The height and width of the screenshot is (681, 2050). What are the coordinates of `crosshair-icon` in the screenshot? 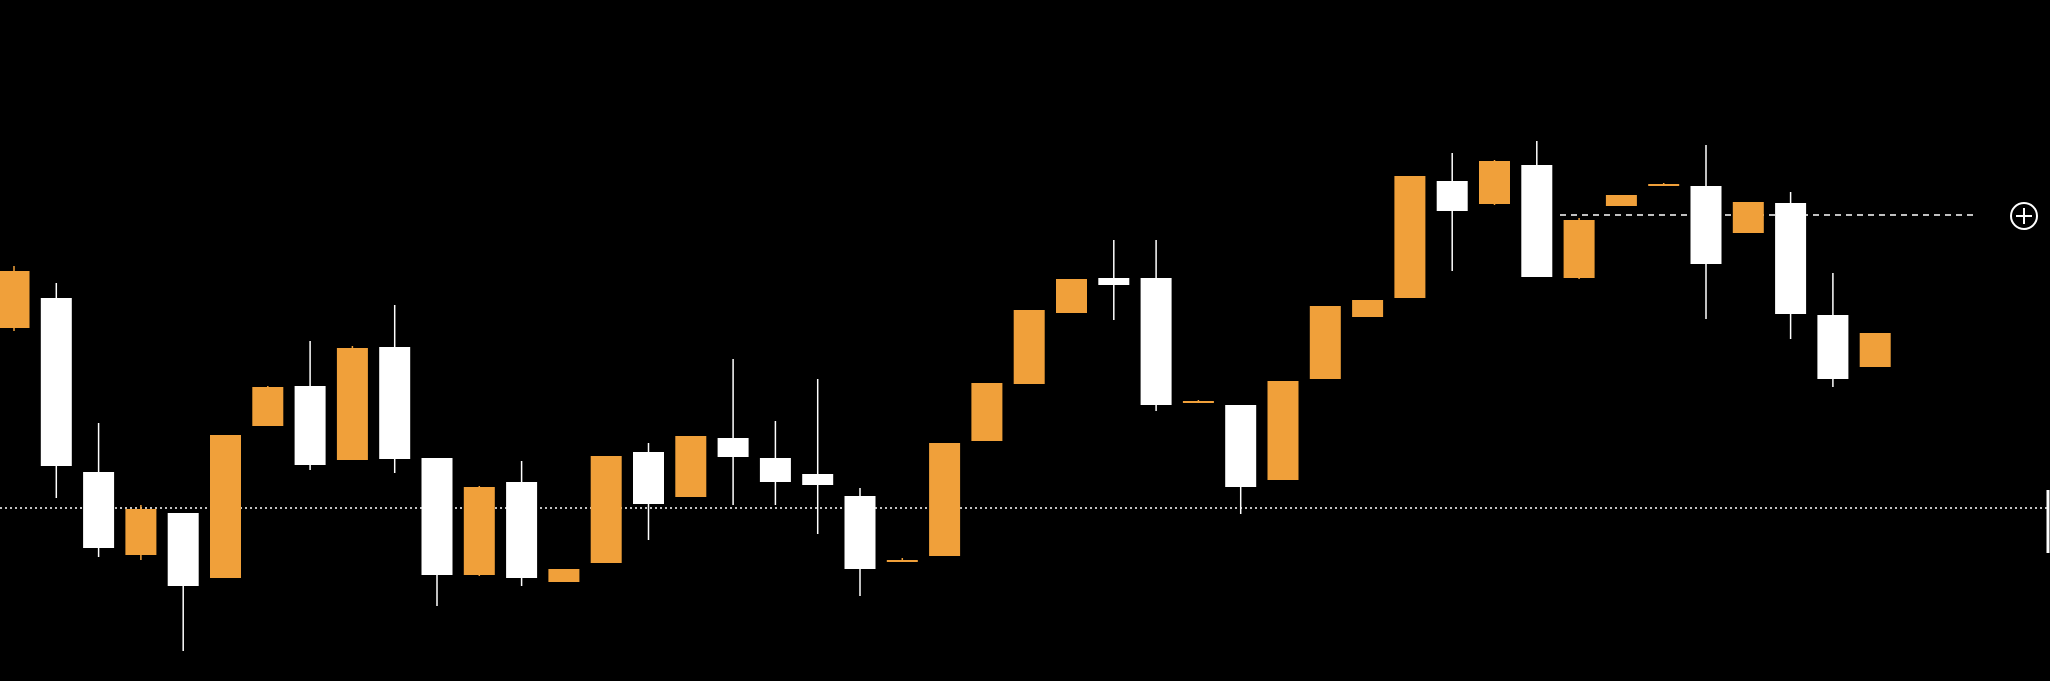 It's located at (2024, 216).